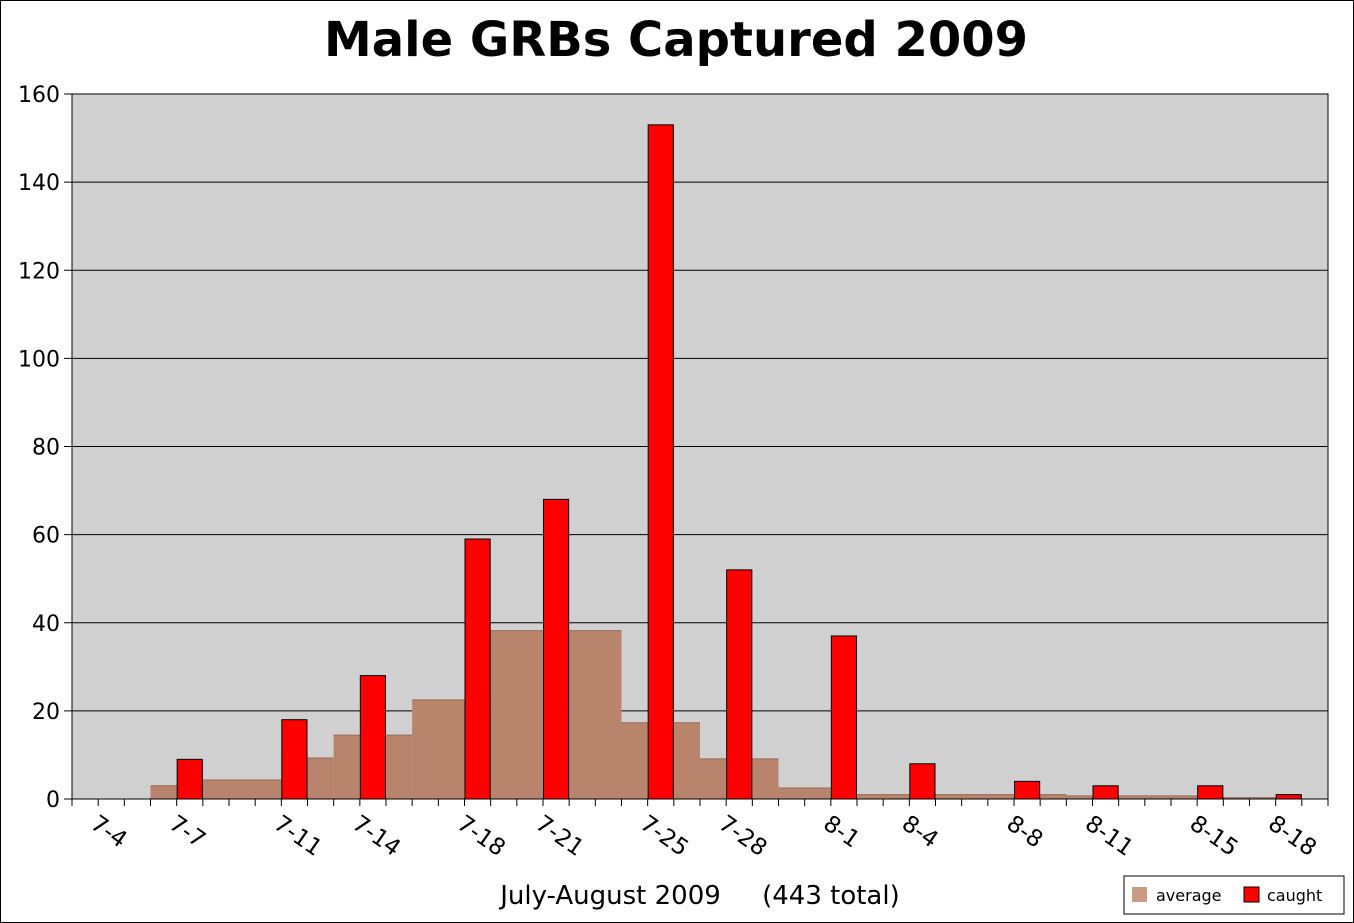 Image resolution: width=1354 pixels, height=923 pixels. What do you see at coordinates (698, 896) in the screenshot?
I see `x-axis-label: July-August 2009 (443 total)` at bounding box center [698, 896].